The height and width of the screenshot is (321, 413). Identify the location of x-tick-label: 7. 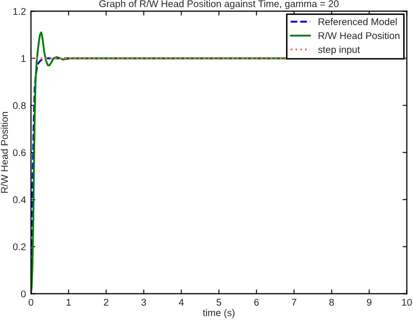
(294, 302).